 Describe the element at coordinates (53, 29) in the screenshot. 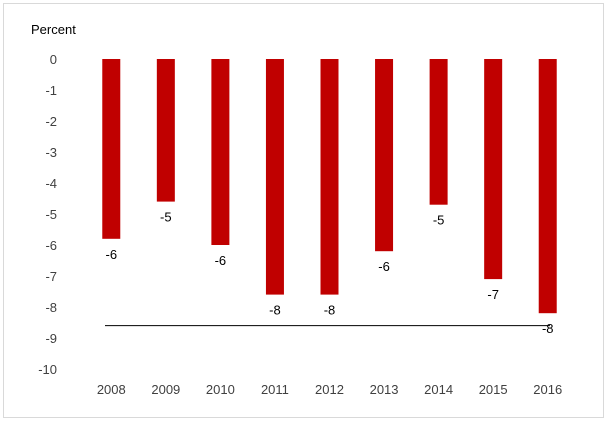

I see `y-axis-label: Percent` at that location.